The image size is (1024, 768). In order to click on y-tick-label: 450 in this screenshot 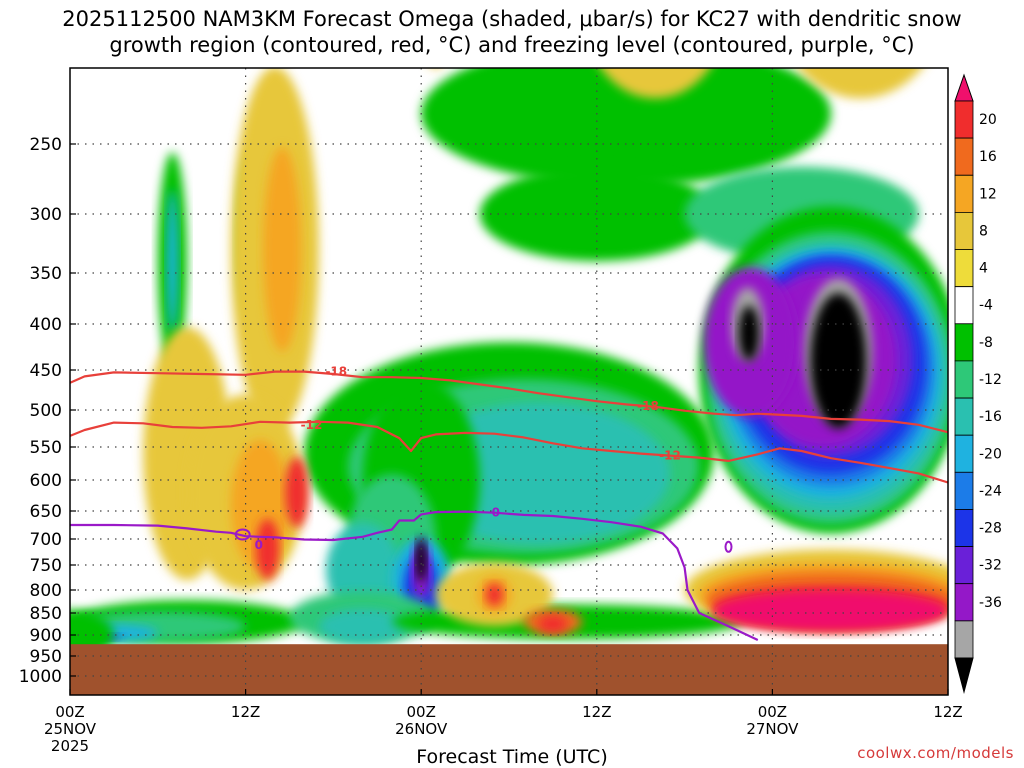, I will do `click(46, 371)`.